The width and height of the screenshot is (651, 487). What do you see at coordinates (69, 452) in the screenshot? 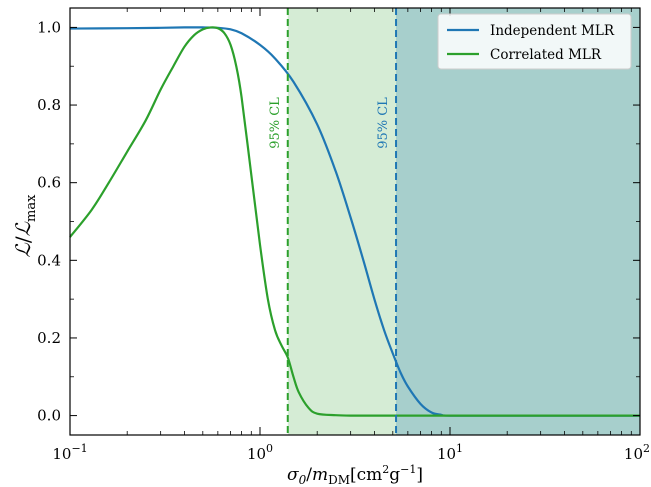
I see `x-tick-label: 10⁻¹` at bounding box center [69, 452].